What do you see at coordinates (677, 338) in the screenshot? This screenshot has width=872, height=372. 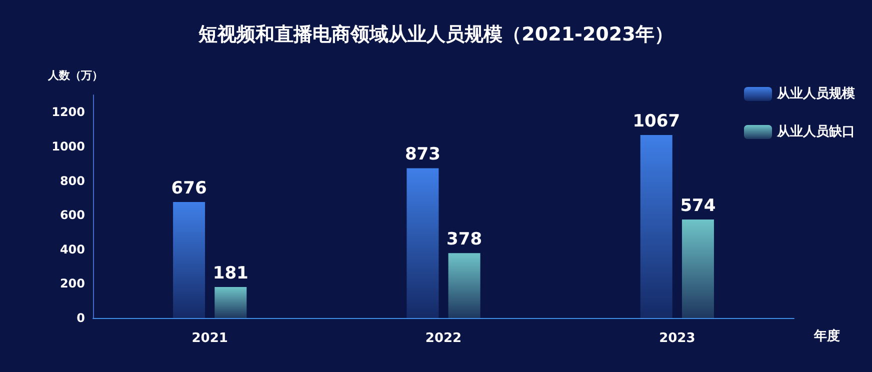 I see `x-tick-label: 2023` at bounding box center [677, 338].